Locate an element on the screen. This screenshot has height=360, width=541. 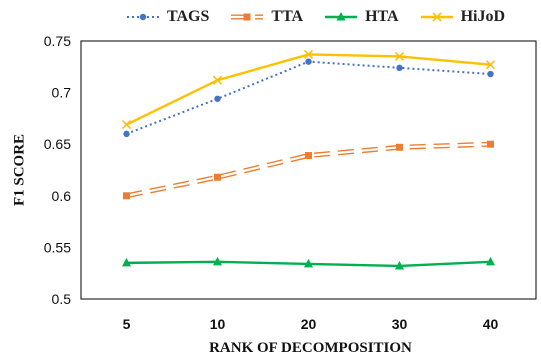
series-tta is located at coordinates (308, 170).